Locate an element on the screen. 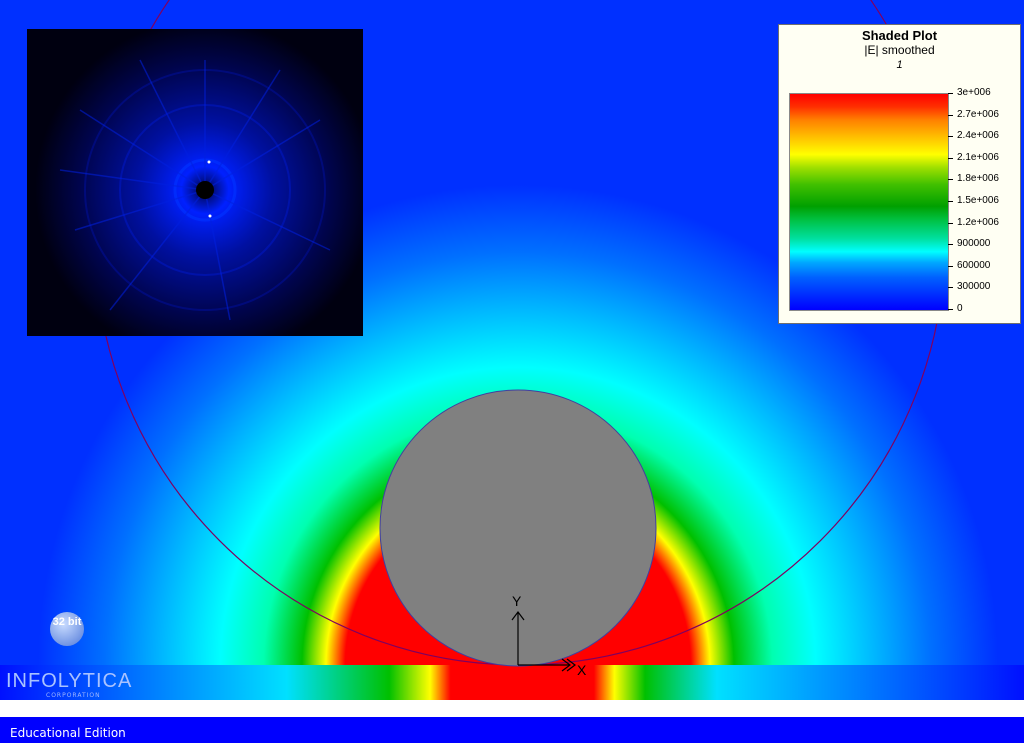 The image size is (1024, 743). legend-tick-label: 600000 is located at coordinates (974, 265).